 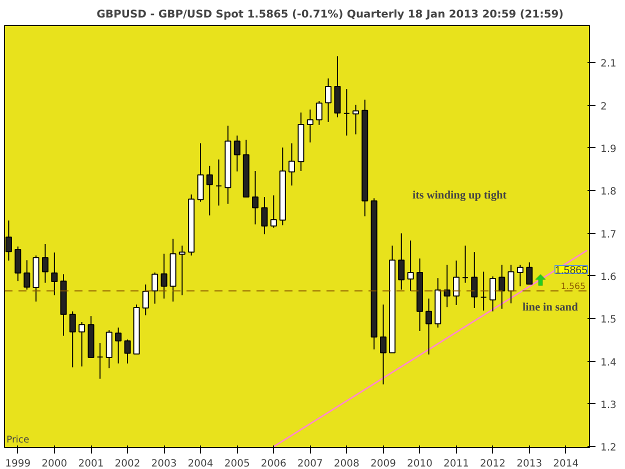 What do you see at coordinates (573, 287) in the screenshot?
I see `ref-line-label: 1.565` at bounding box center [573, 287].